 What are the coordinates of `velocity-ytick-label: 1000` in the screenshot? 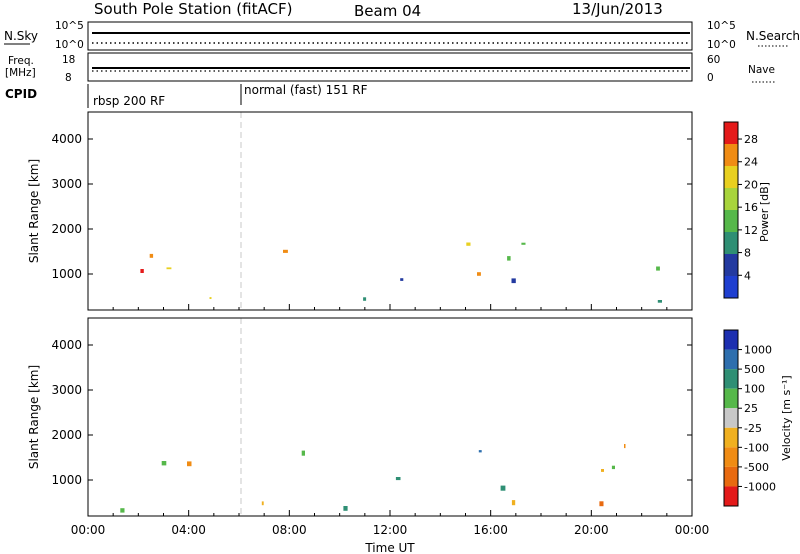 It's located at (66, 480).